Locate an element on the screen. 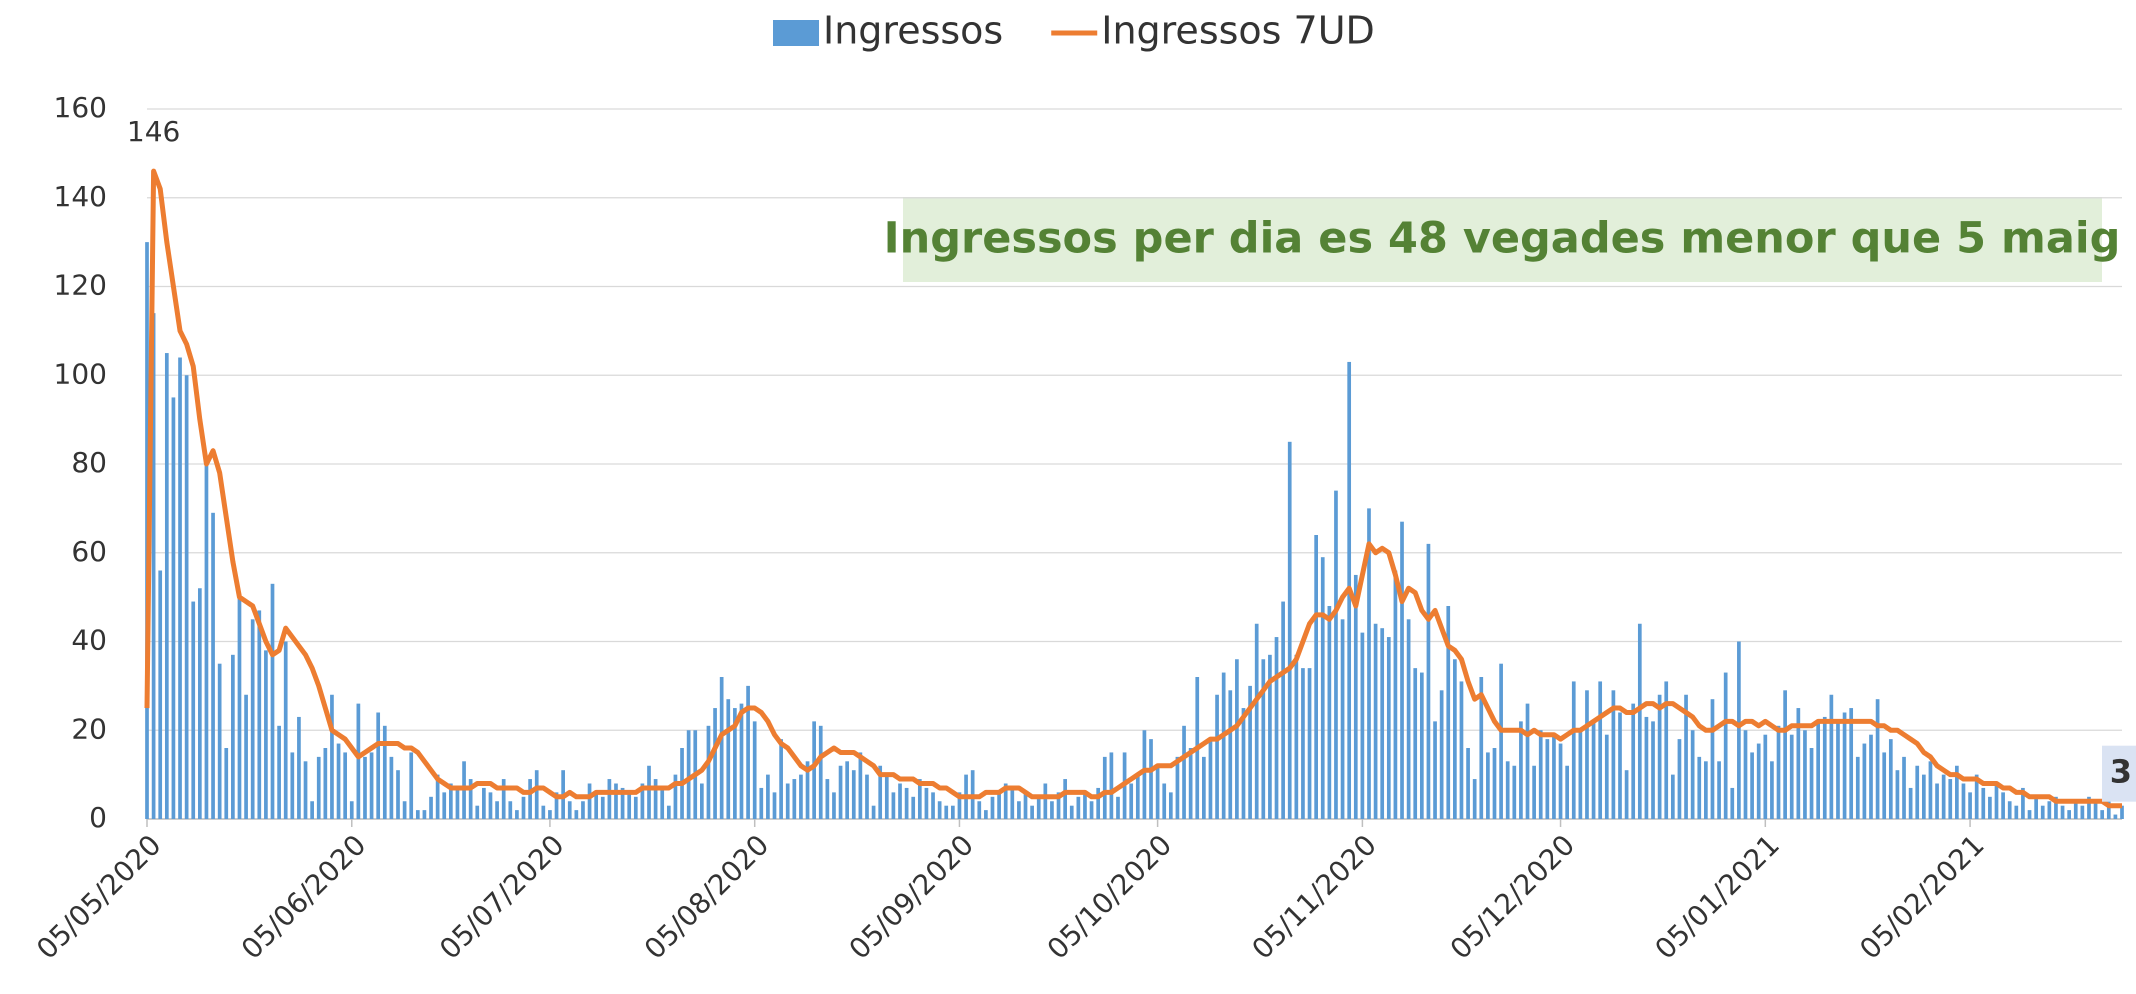 The image size is (2136, 994). y-tick-label: 60 is located at coordinates (89, 551).